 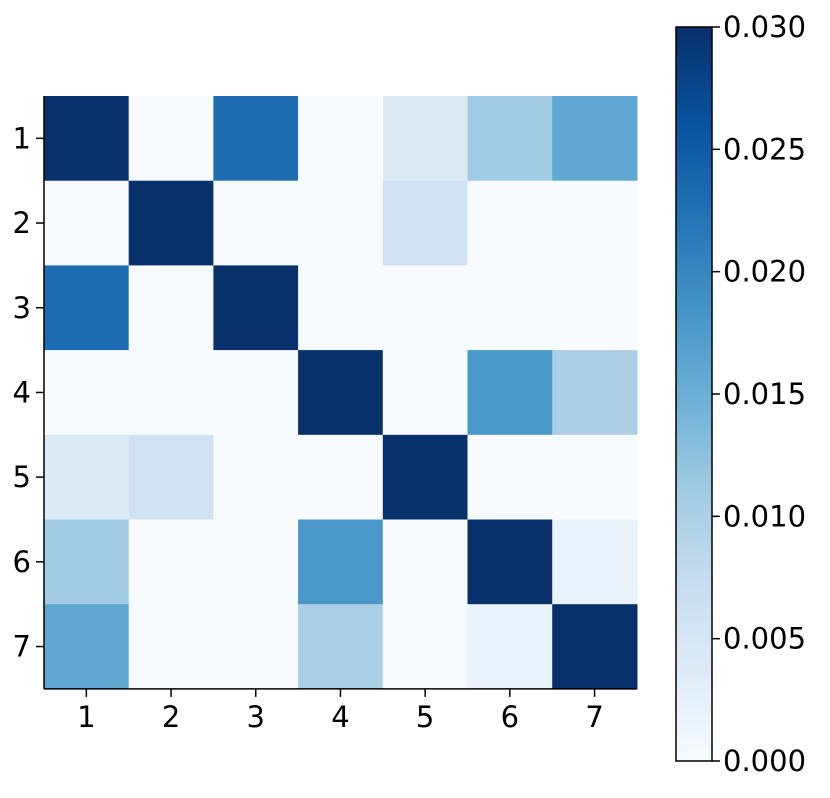 I want to click on heatmap-cell-r4-c2, so click(x=171, y=393).